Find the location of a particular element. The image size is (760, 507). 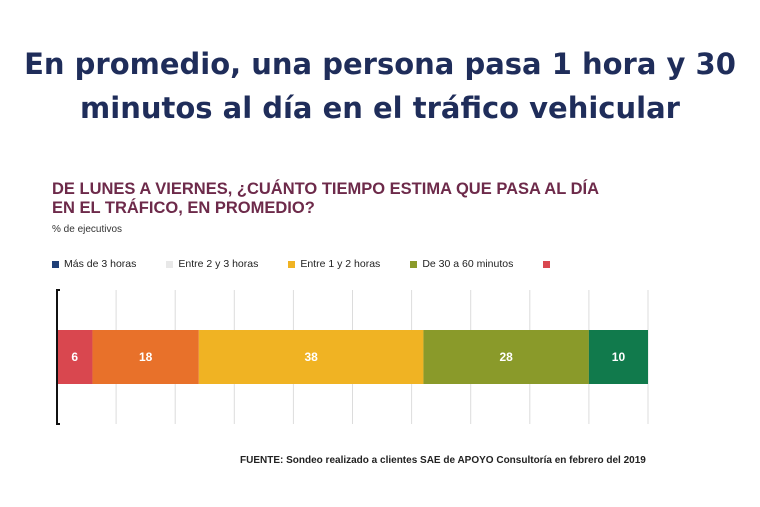

unit-label: % de ejecutivos is located at coordinates (87, 229).